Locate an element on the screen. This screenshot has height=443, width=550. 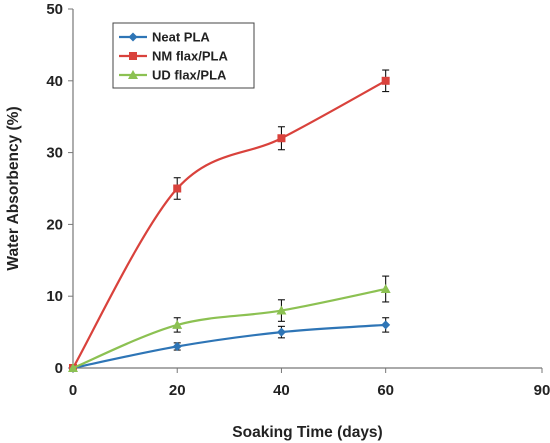
x-tick-label: 0 is located at coordinates (73, 390).